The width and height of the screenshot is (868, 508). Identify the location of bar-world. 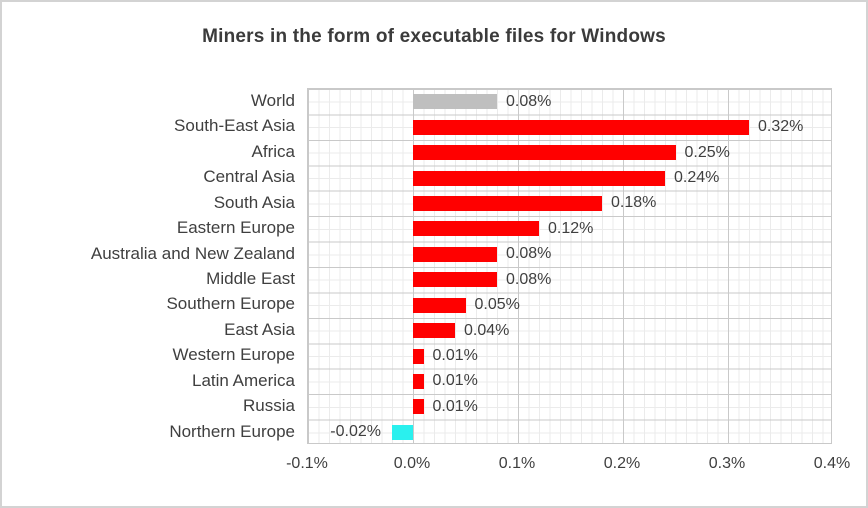
(455, 102).